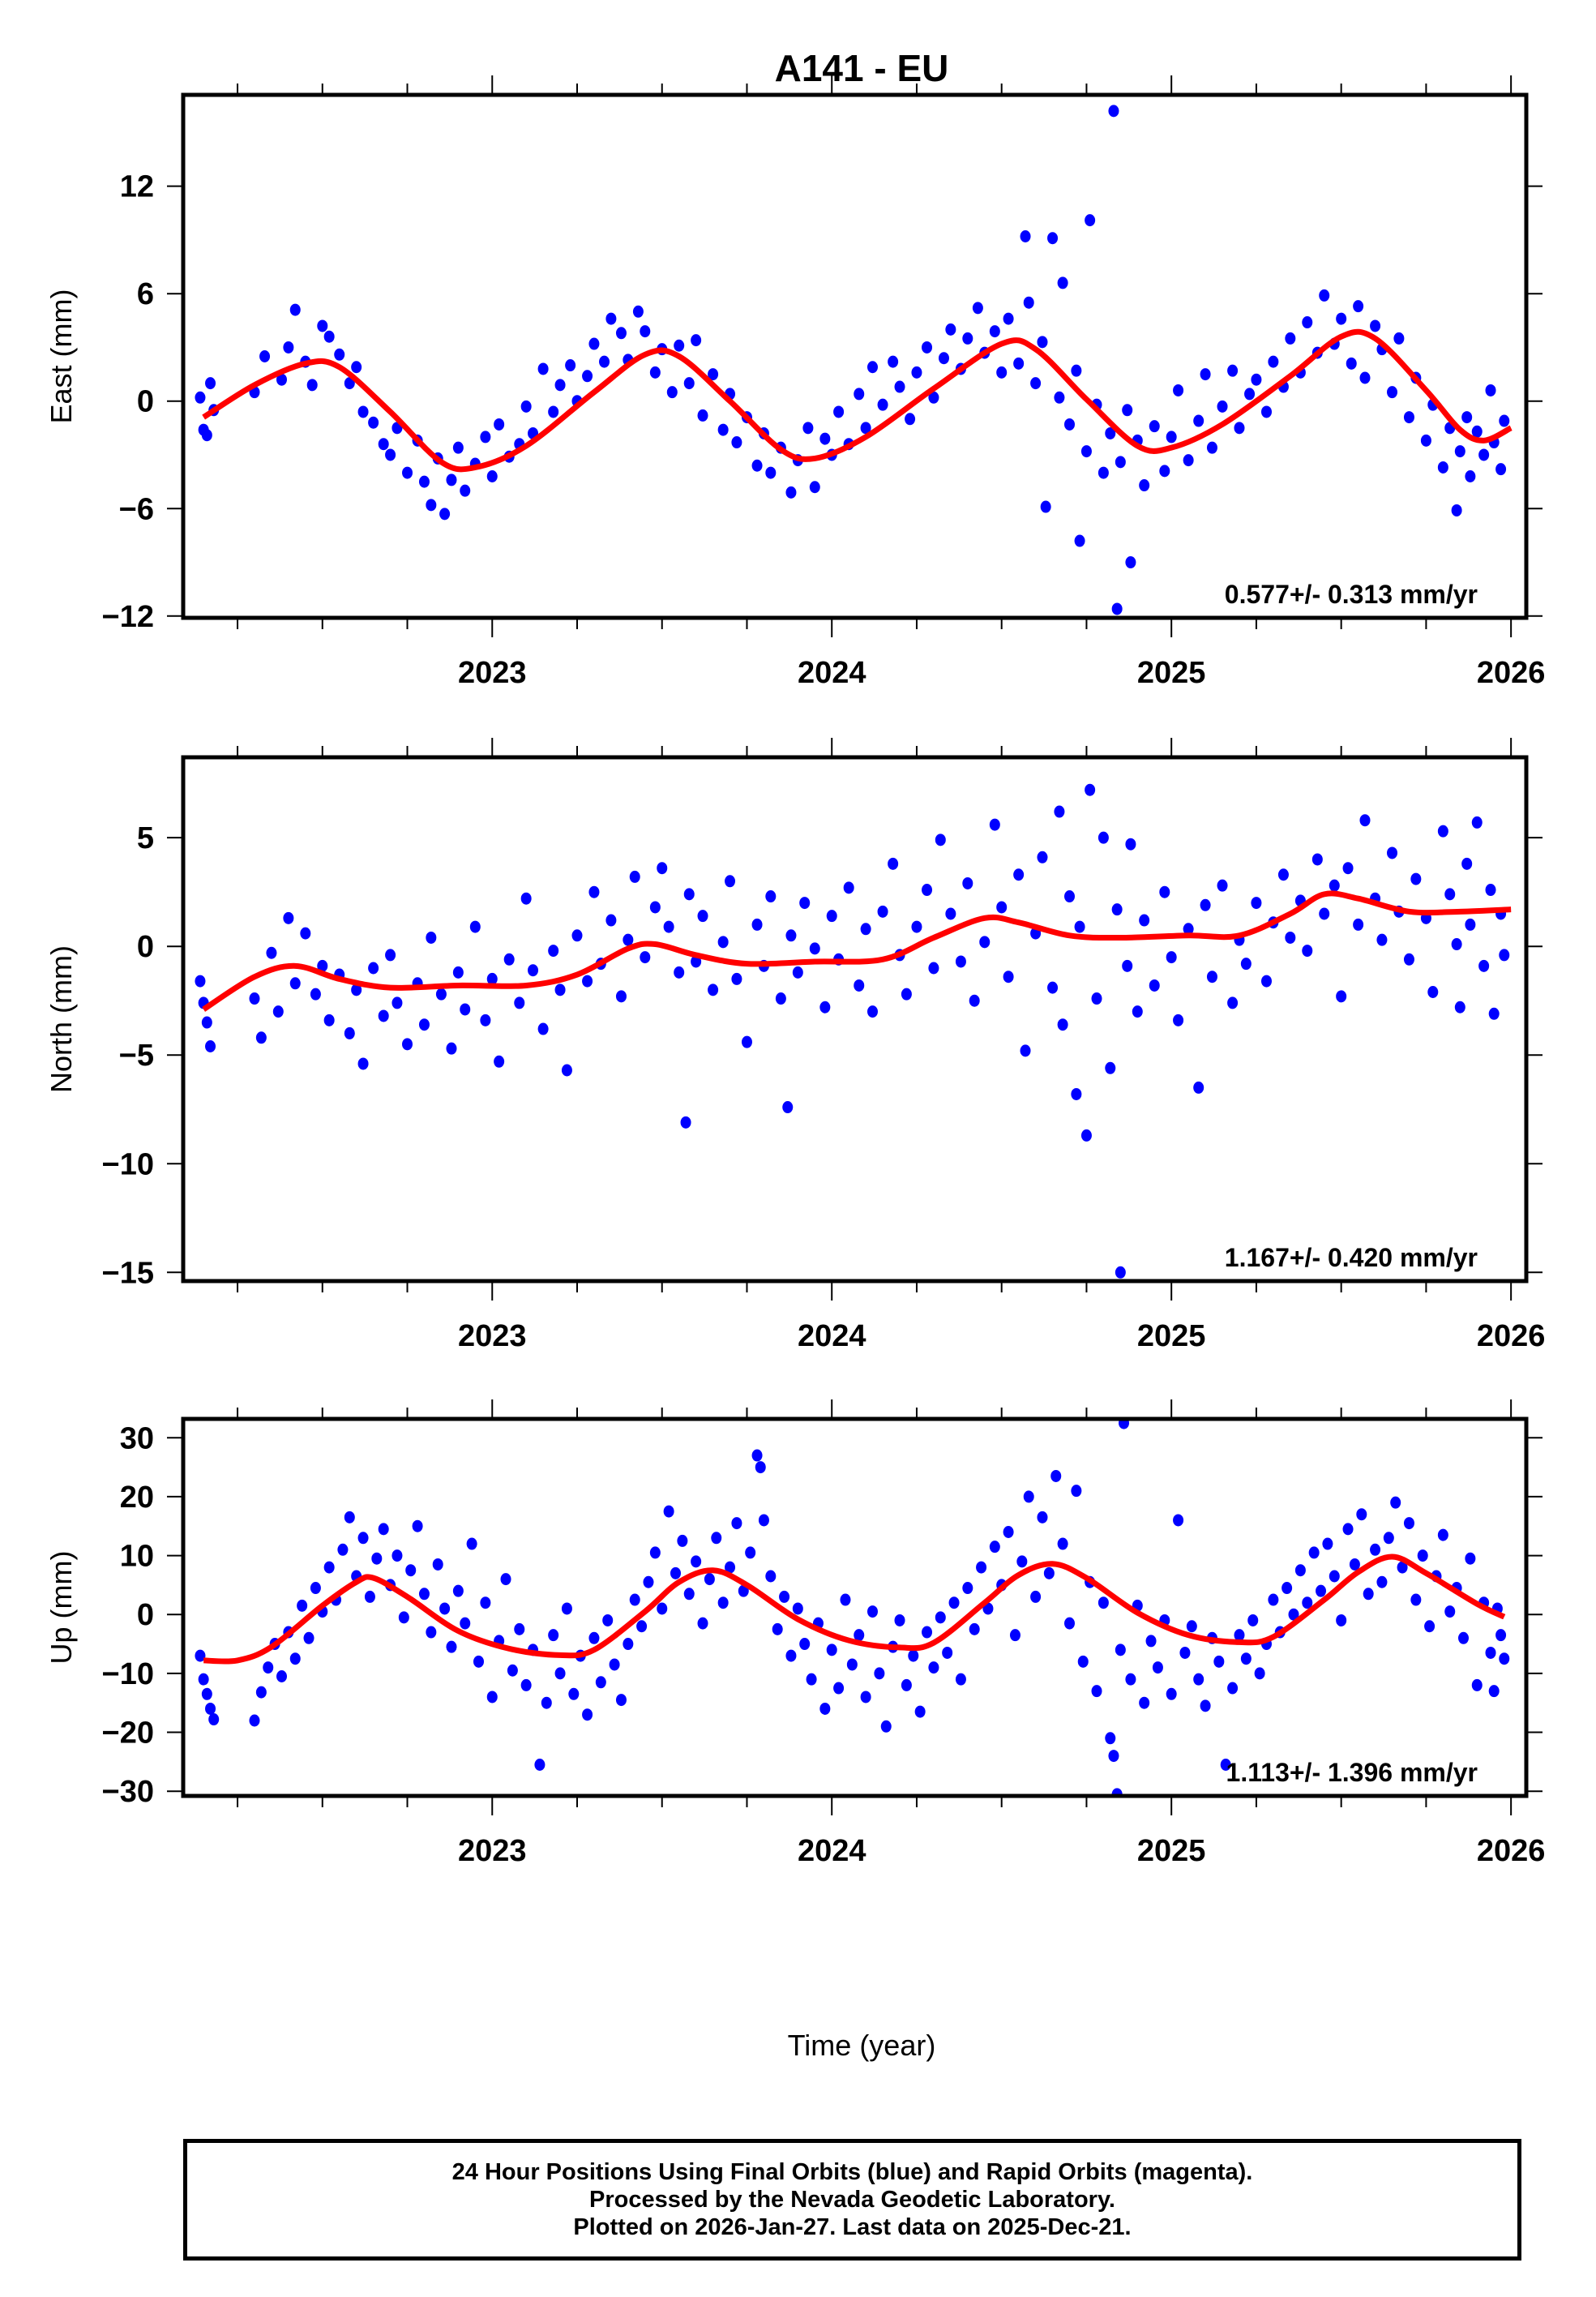 This screenshot has height=2297, width=1596. I want to click on model-curve-north, so click(857, 951).